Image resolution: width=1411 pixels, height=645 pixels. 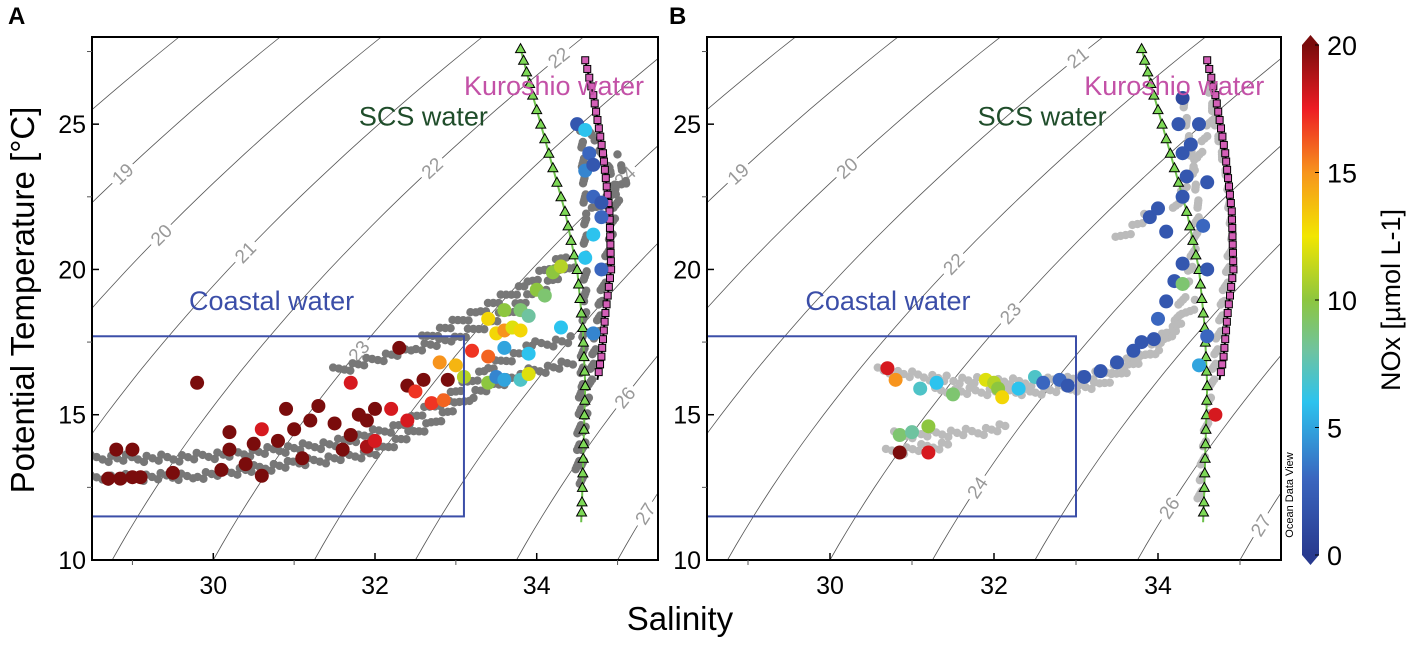 I want to click on colorbar-min-arrow, so click(x=1310, y=560).